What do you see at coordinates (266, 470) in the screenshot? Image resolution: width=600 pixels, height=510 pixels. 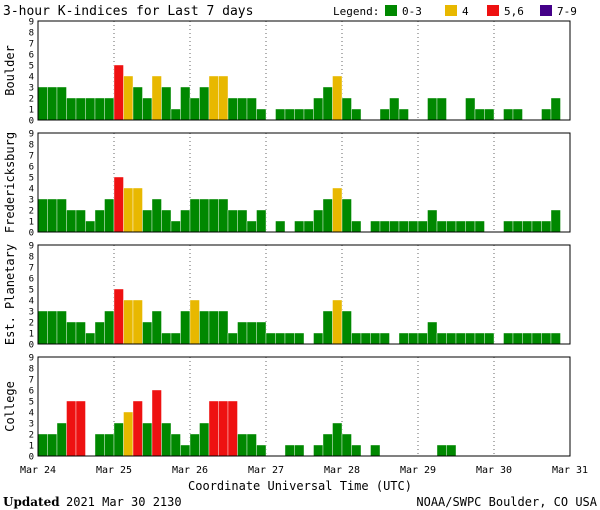 I see `x-tick-label: Mar 27` at bounding box center [266, 470].